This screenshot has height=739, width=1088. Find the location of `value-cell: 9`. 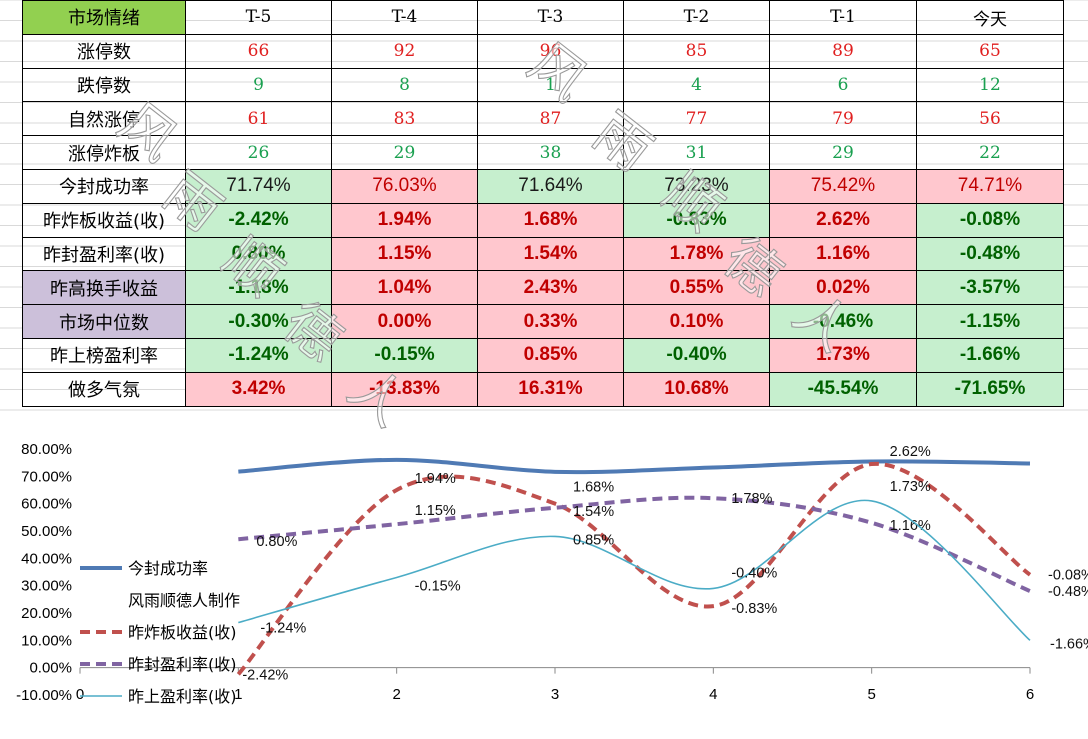

value-cell: 9 is located at coordinates (258, 85).